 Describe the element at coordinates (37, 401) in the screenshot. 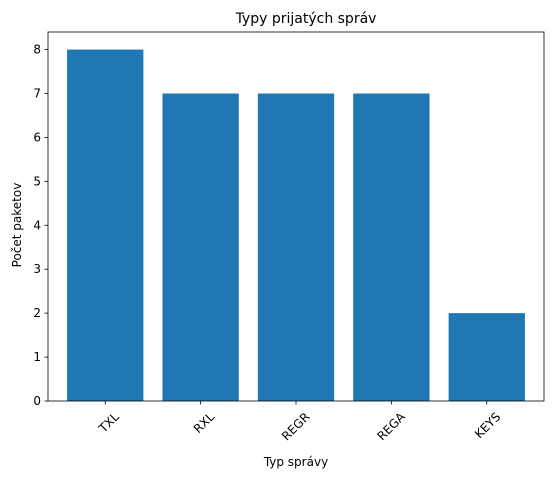

I see `y-tick-label: 0` at that location.